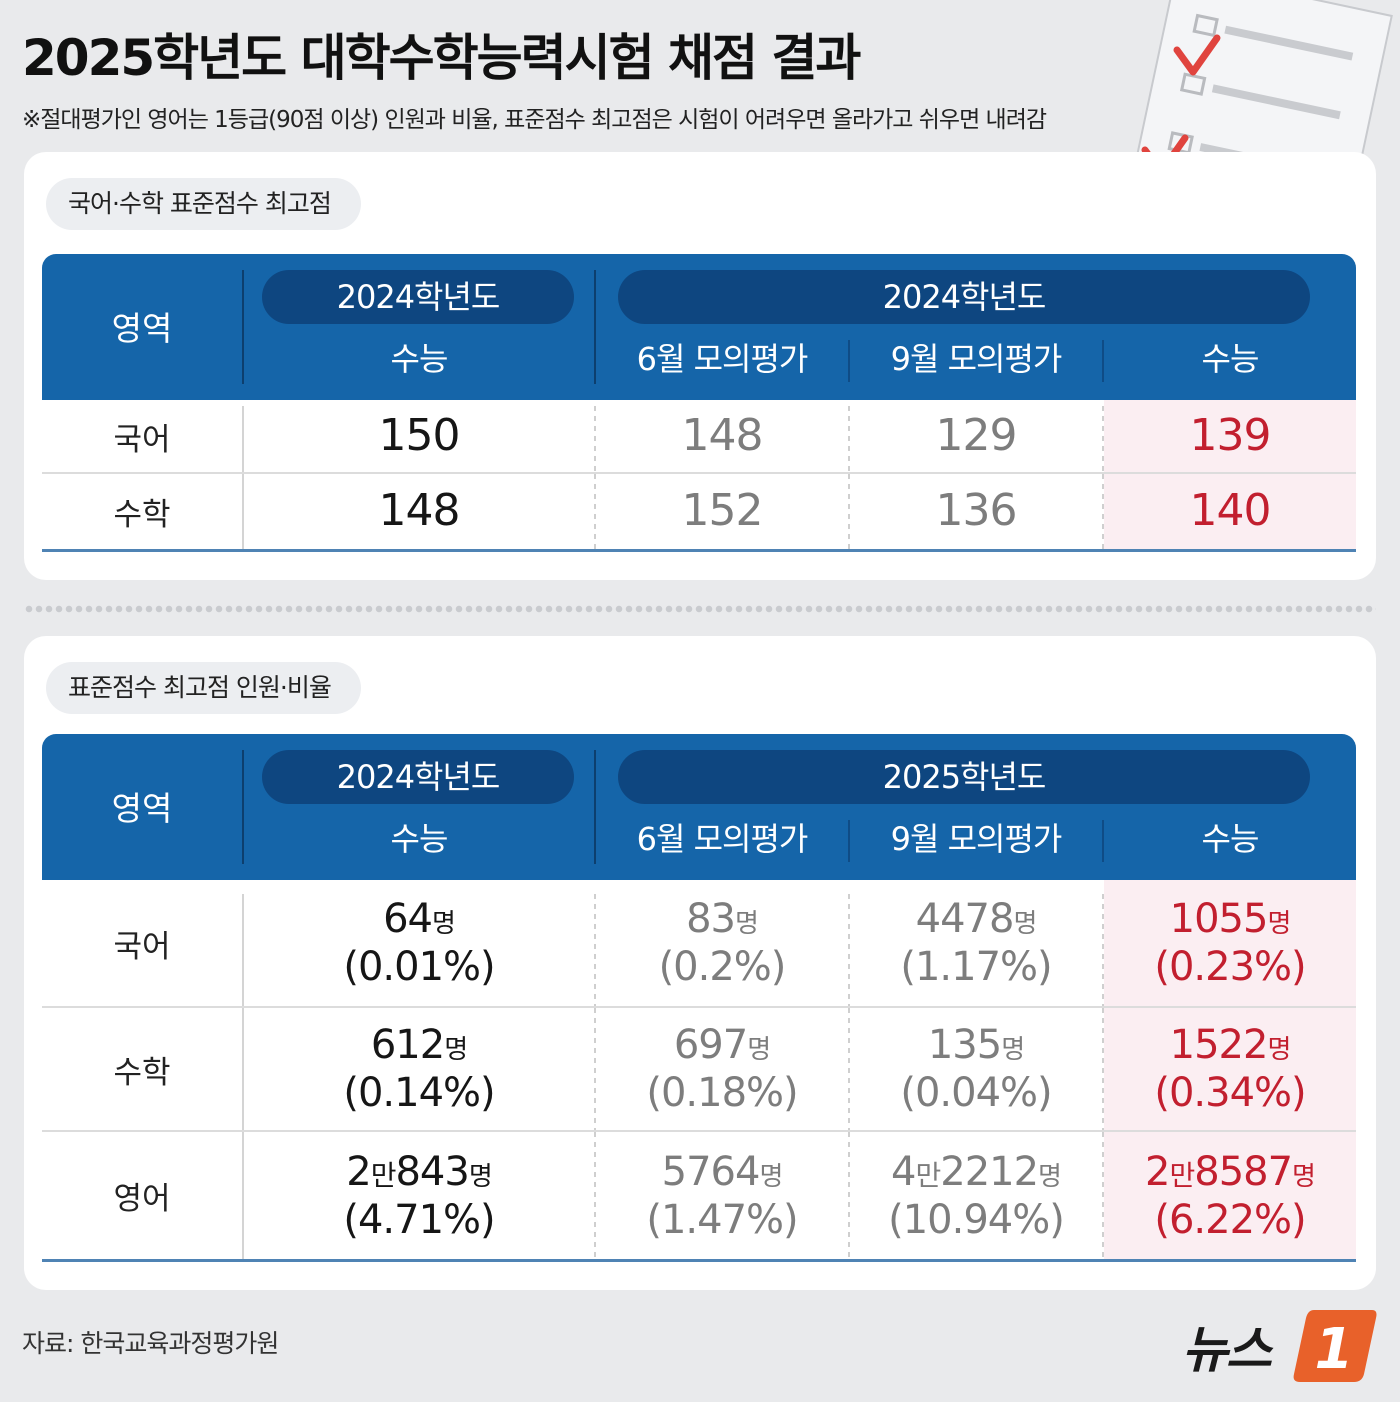  Describe the element at coordinates (976, 435) in the screenshot. I see `cell-september: 129` at that location.